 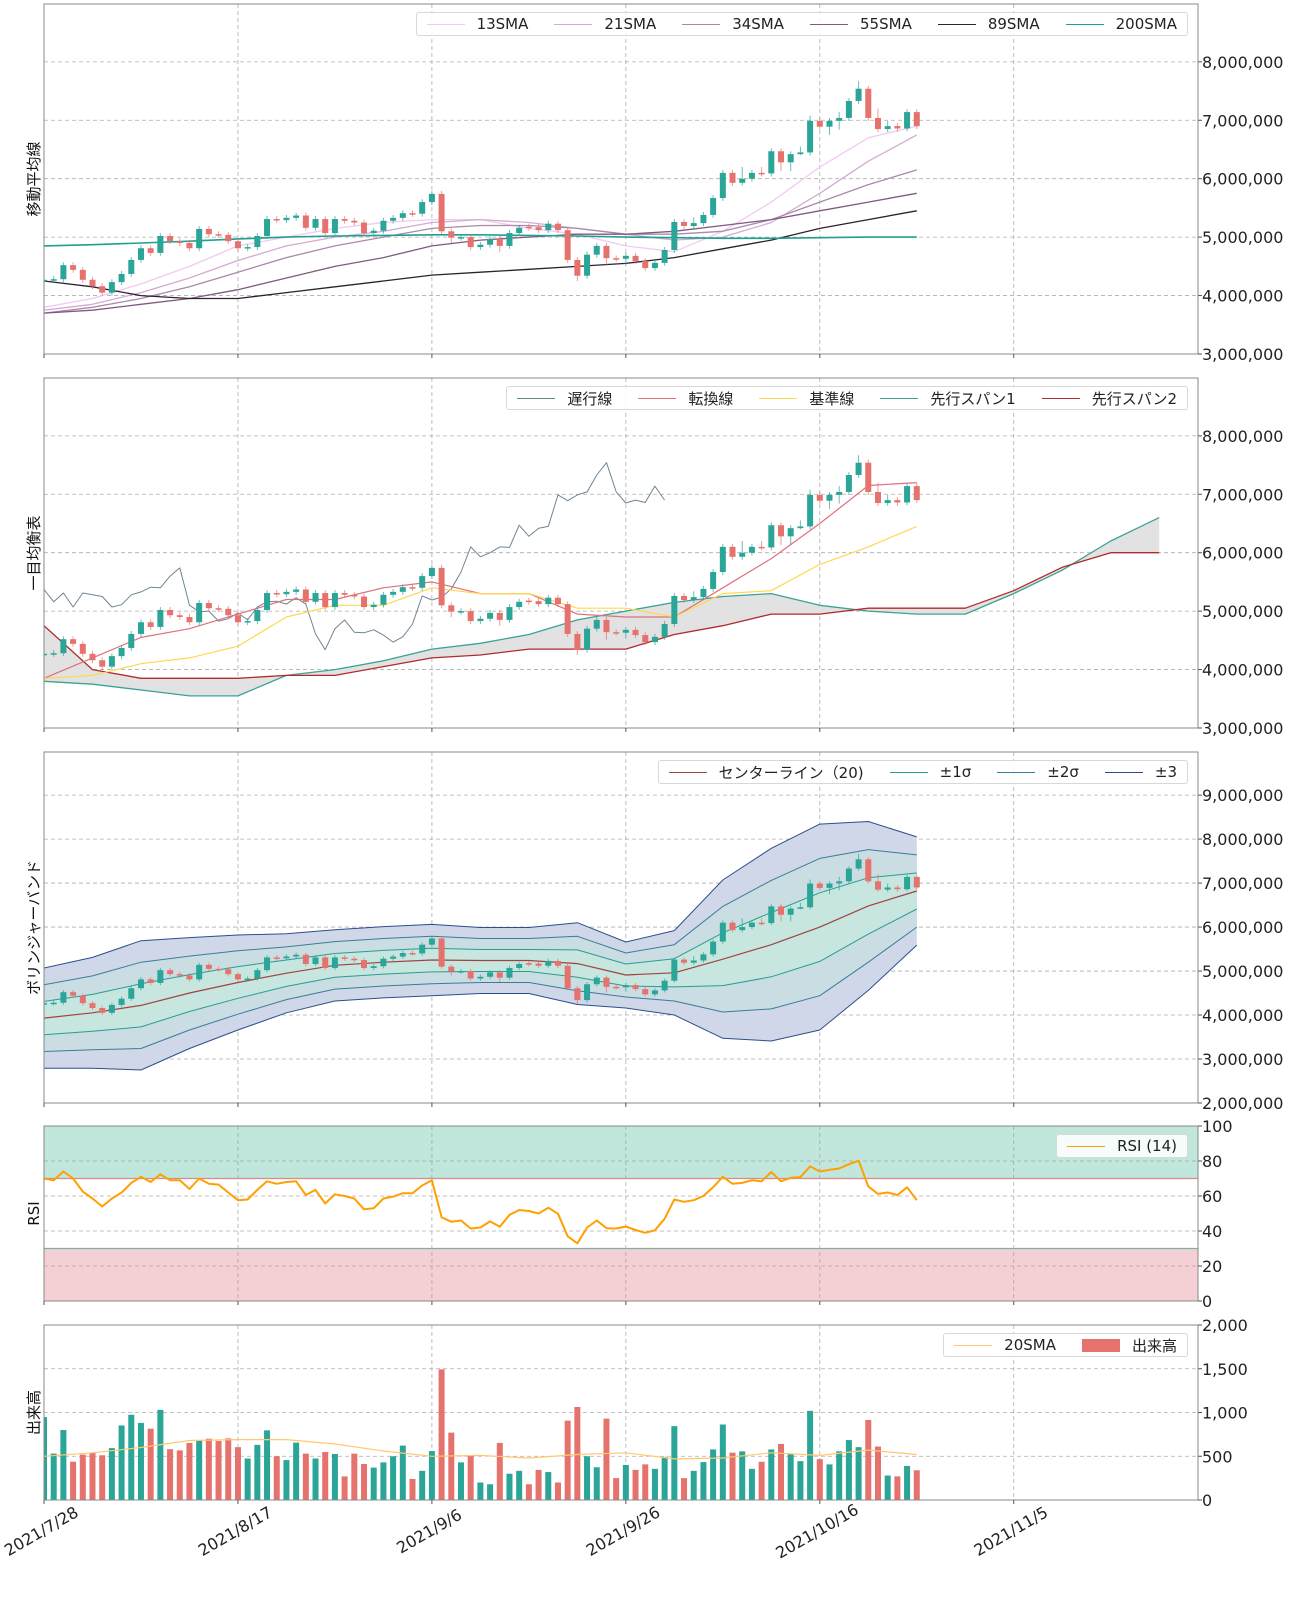 I want to click on legend-label: 遅行線, so click(x=590, y=398).